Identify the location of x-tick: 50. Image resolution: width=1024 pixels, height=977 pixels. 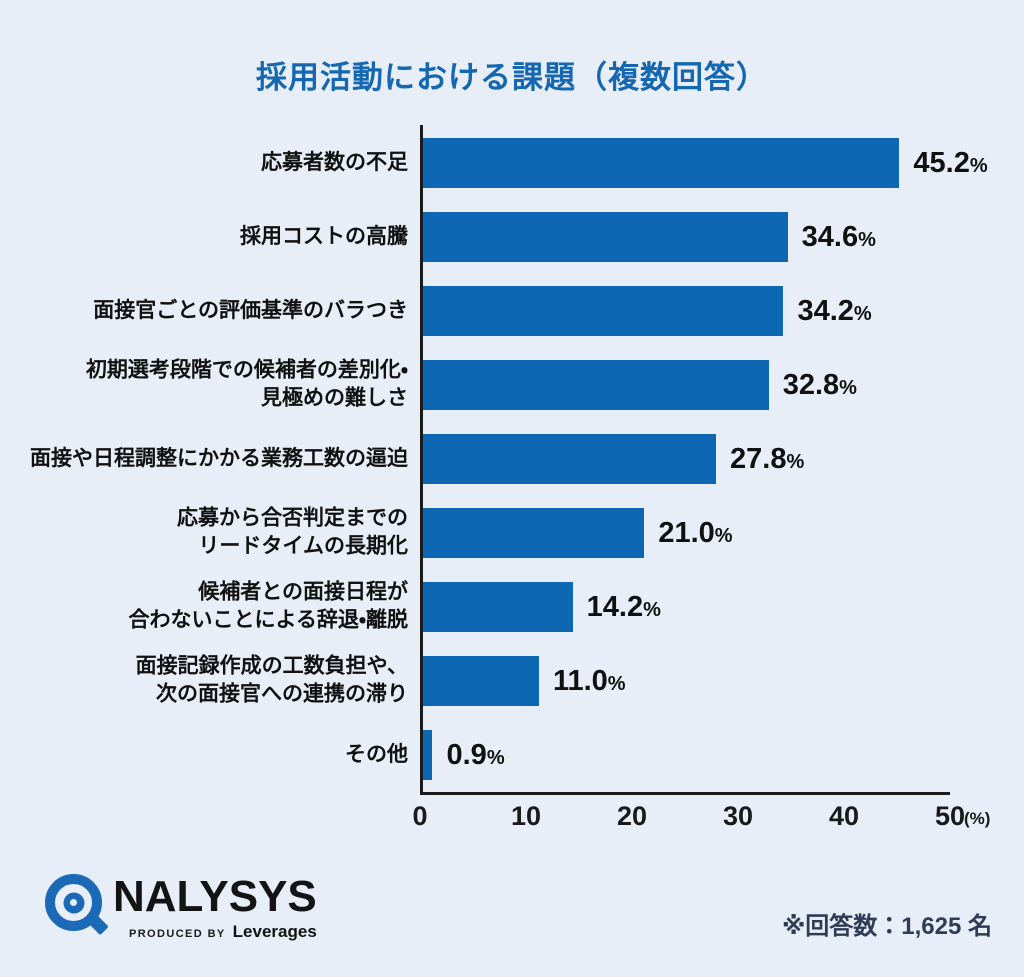
(950, 816).